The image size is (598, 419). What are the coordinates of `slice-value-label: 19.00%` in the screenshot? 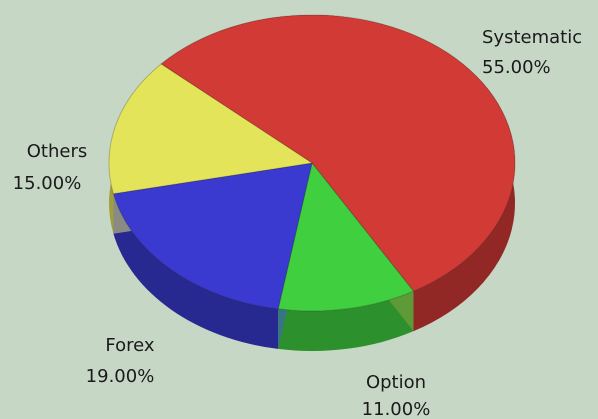 It's located at (120, 376).